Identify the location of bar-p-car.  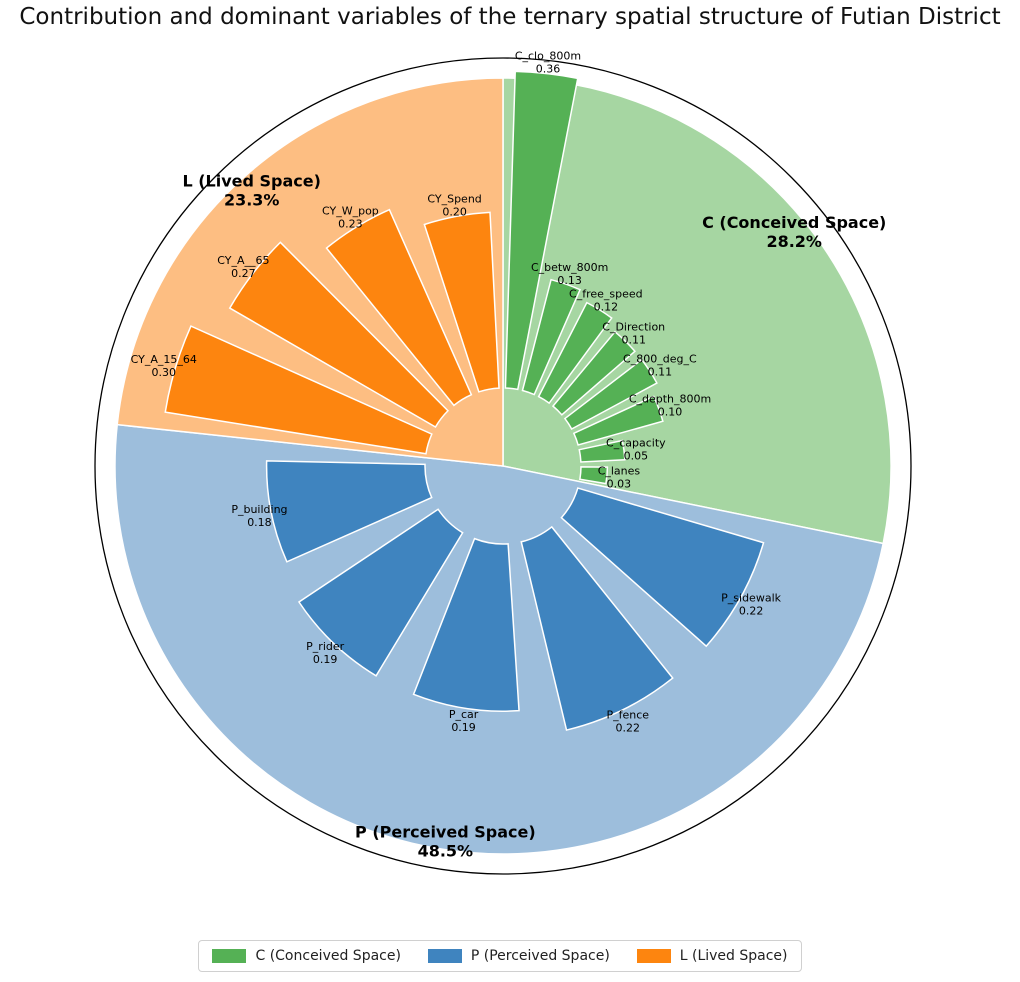
(466, 624).